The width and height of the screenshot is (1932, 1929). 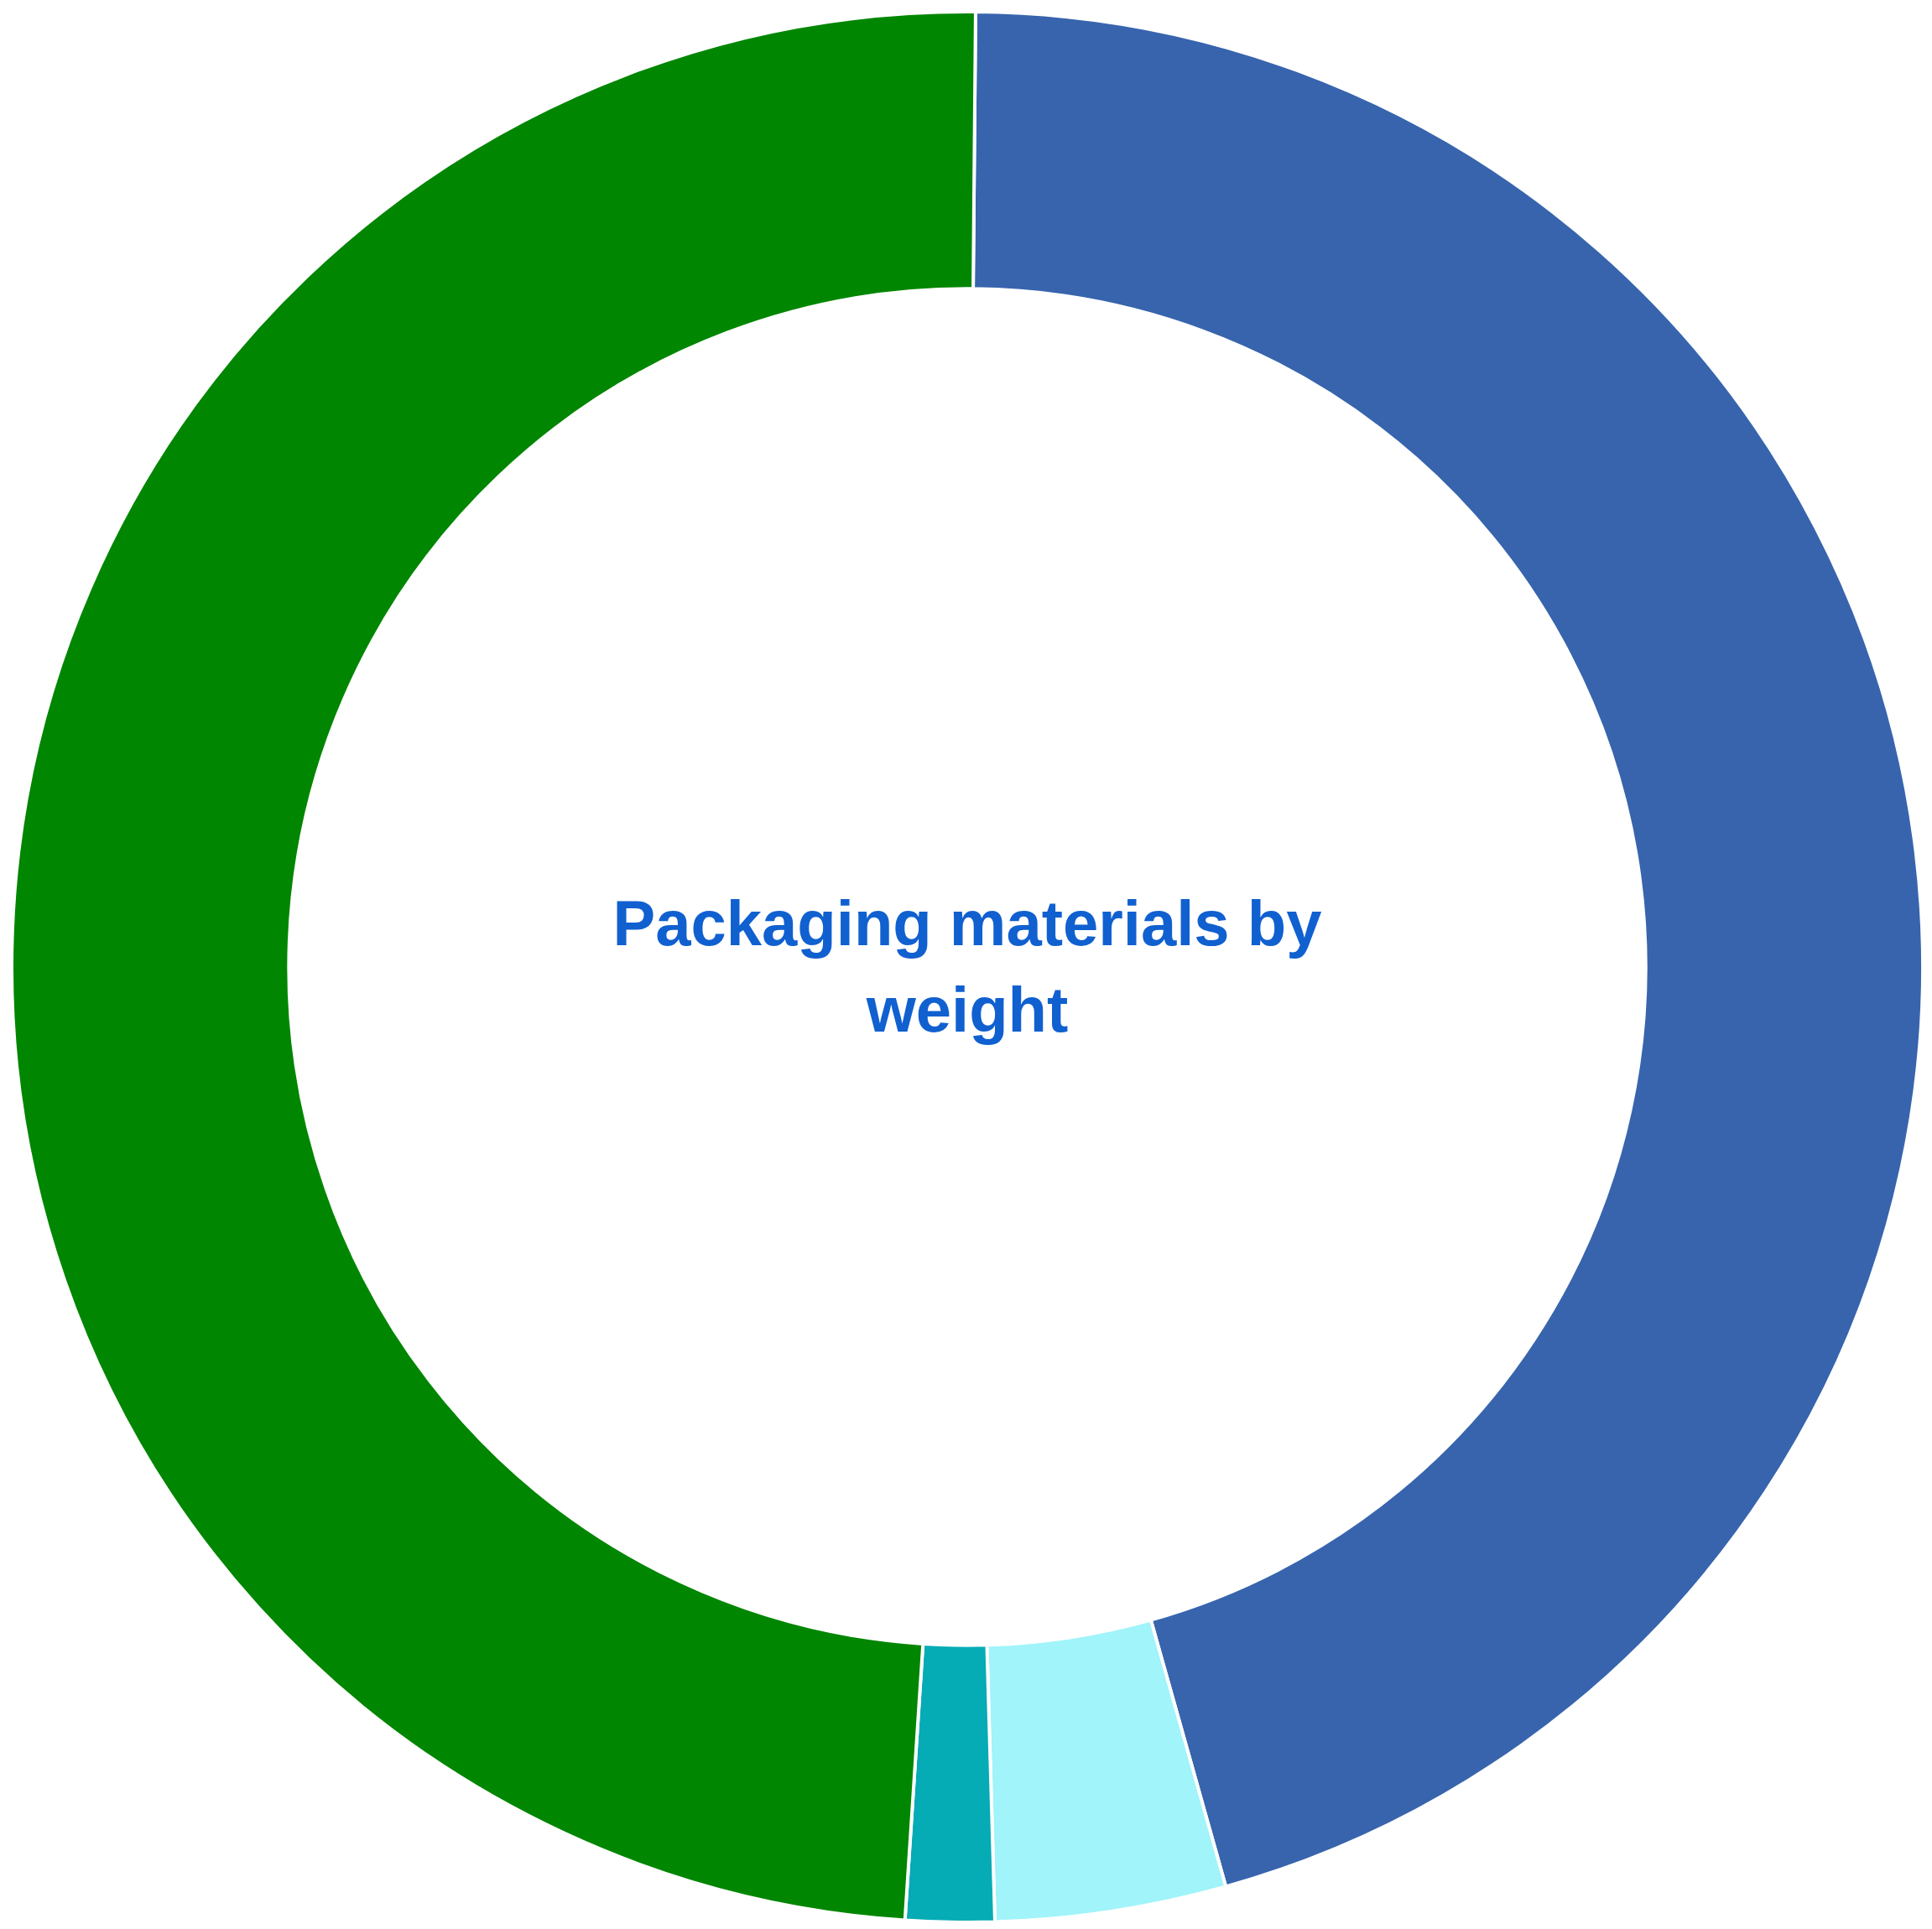 I want to click on text: Packaging materials by weight, so click(x=967, y=967).